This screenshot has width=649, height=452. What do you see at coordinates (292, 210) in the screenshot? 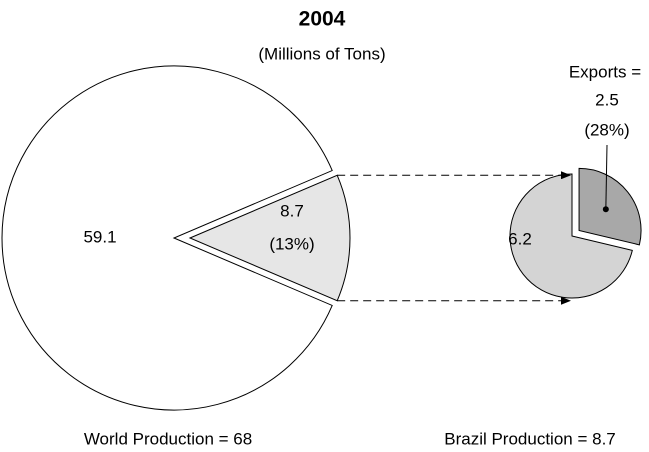
I see `slice-label: 8.7` at bounding box center [292, 210].